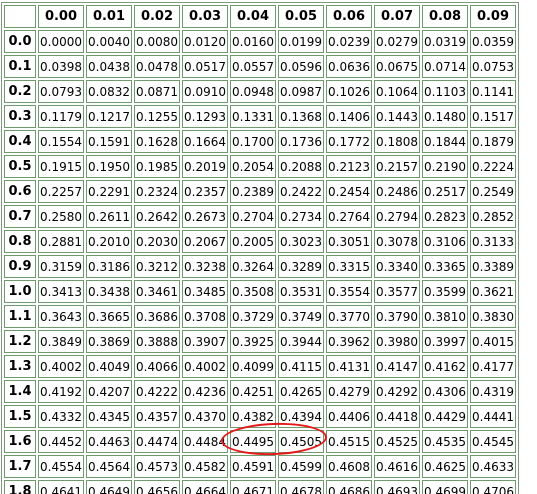 This screenshot has width=537, height=494. Describe the element at coordinates (61, 391) in the screenshot. I see `table-cell: 0.4192` at that location.